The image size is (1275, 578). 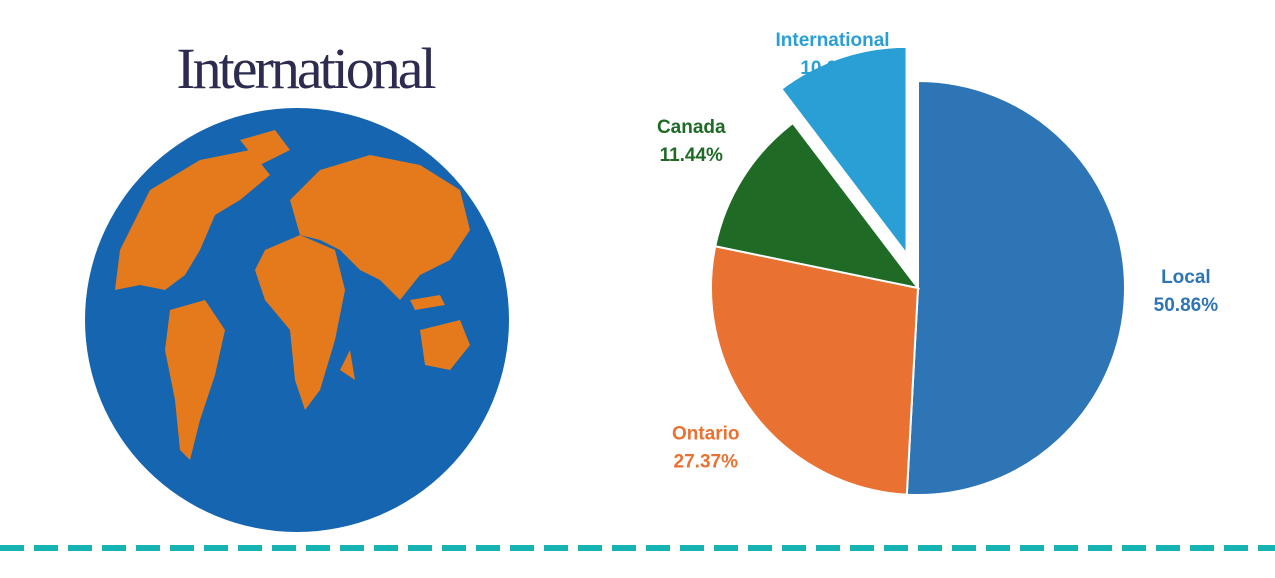 I want to click on slice-value: 27.37%, so click(x=706, y=462).